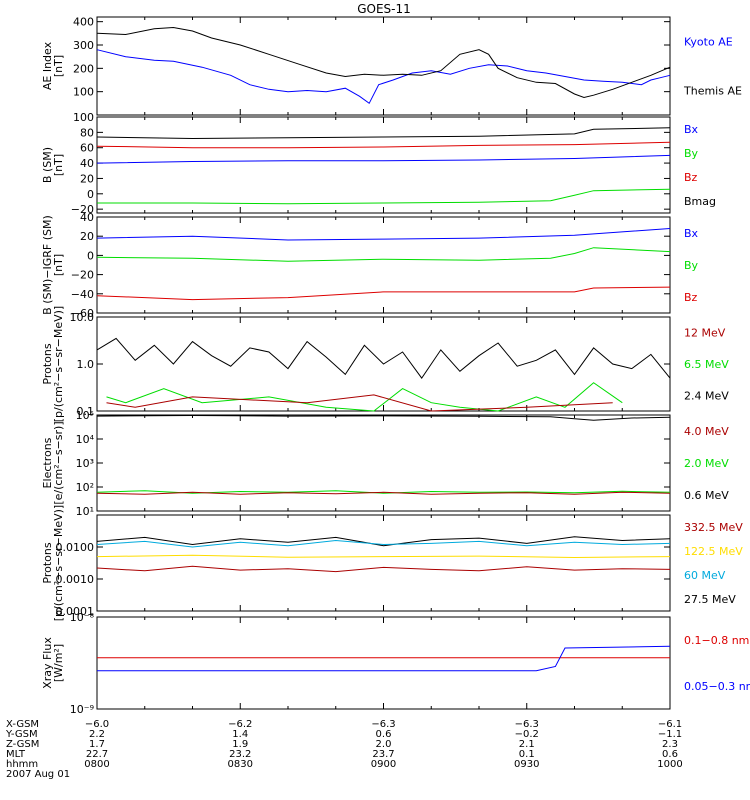  What do you see at coordinates (58, 462) in the screenshot?
I see `y-axis-label: [e/(cm²−s−sr)]` at bounding box center [58, 462].